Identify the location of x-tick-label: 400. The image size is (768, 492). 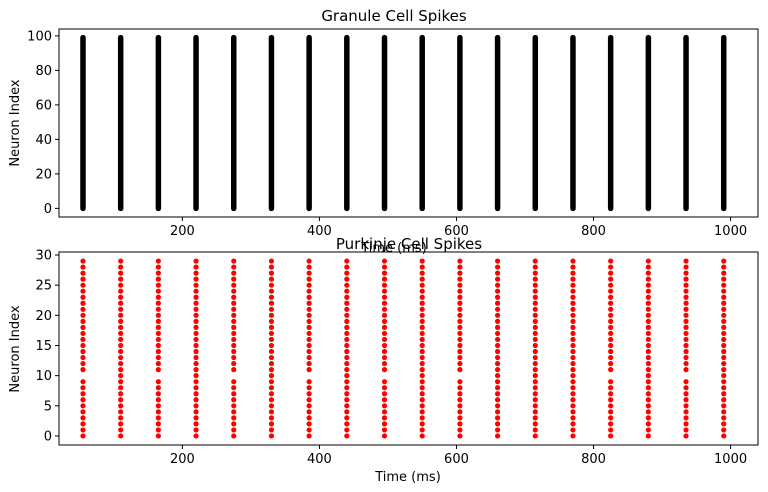
(319, 459).